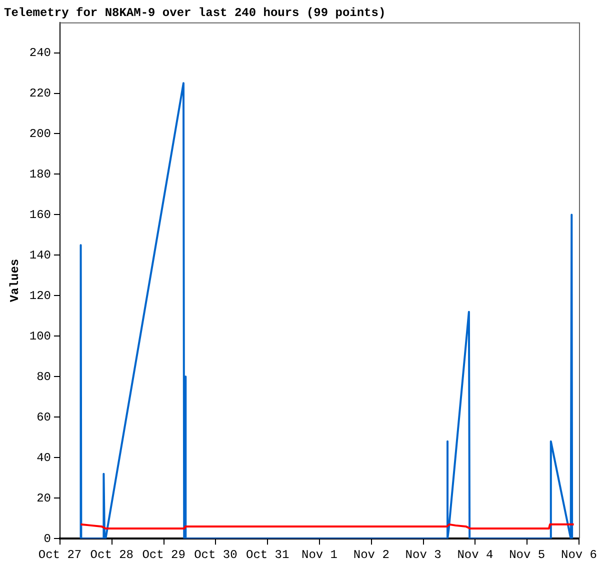 This screenshot has width=615, height=579. Describe the element at coordinates (475, 555) in the screenshot. I see `x-tick-label: Nov 4` at that location.